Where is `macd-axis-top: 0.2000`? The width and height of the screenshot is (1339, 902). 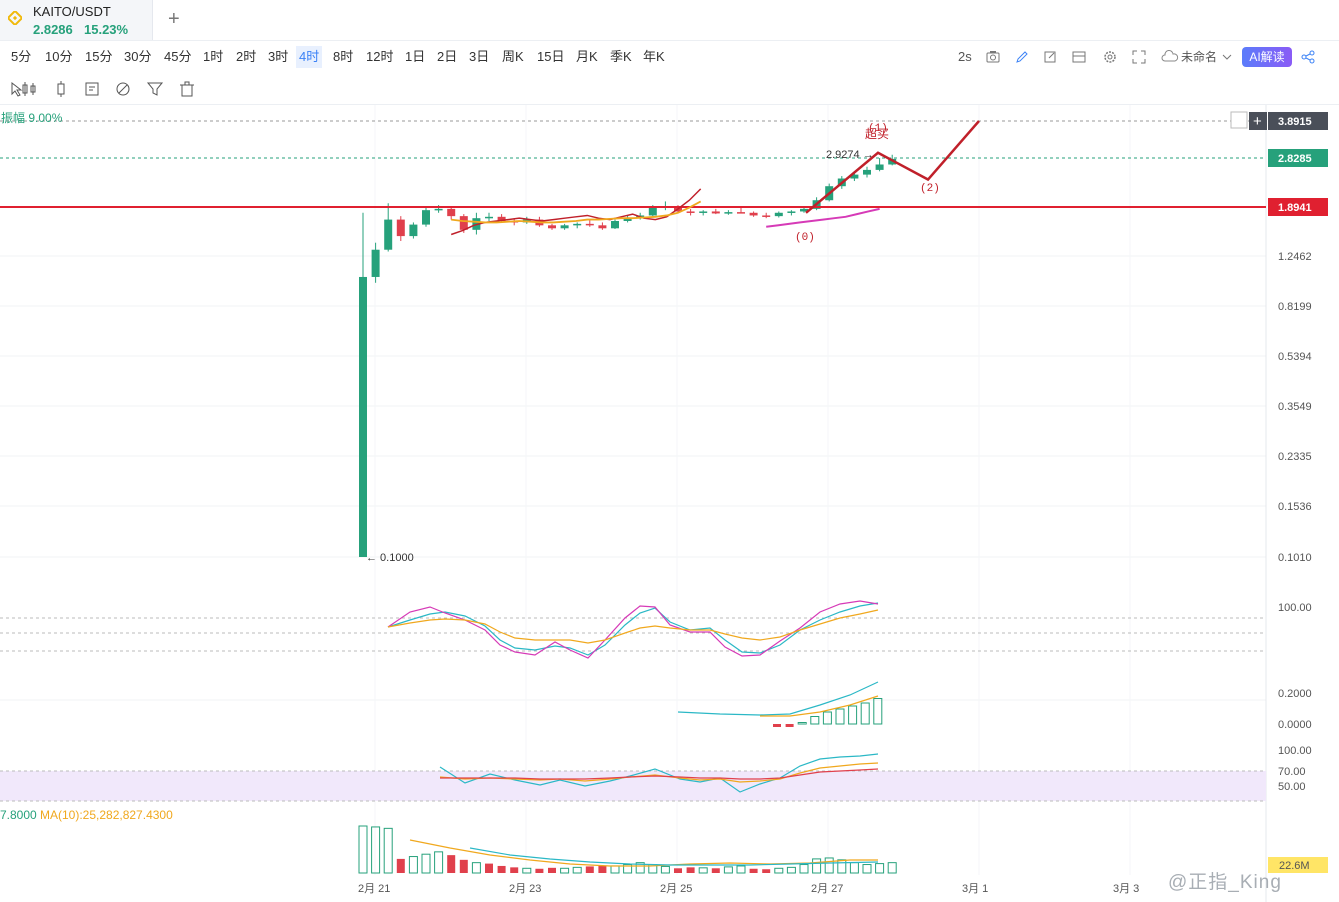 macd-axis-top: 0.2000 is located at coordinates (1295, 694).